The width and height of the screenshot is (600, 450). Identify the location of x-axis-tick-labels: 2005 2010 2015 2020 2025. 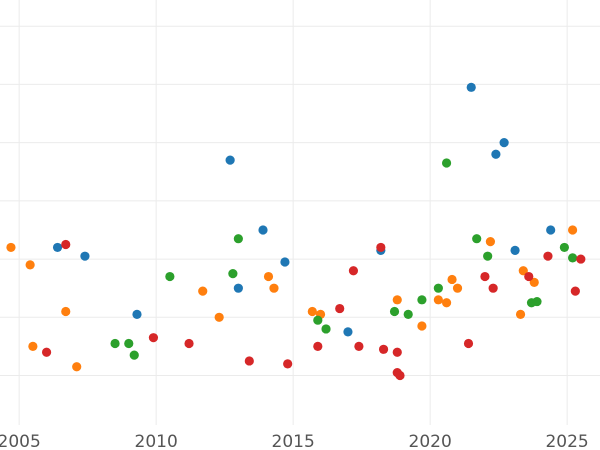
(294, 441).